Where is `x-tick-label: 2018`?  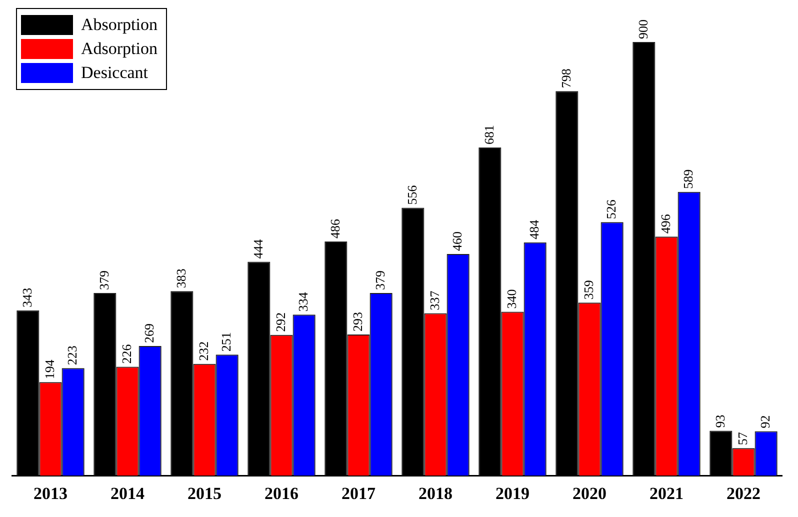 x-tick-label: 2018 is located at coordinates (435, 494).